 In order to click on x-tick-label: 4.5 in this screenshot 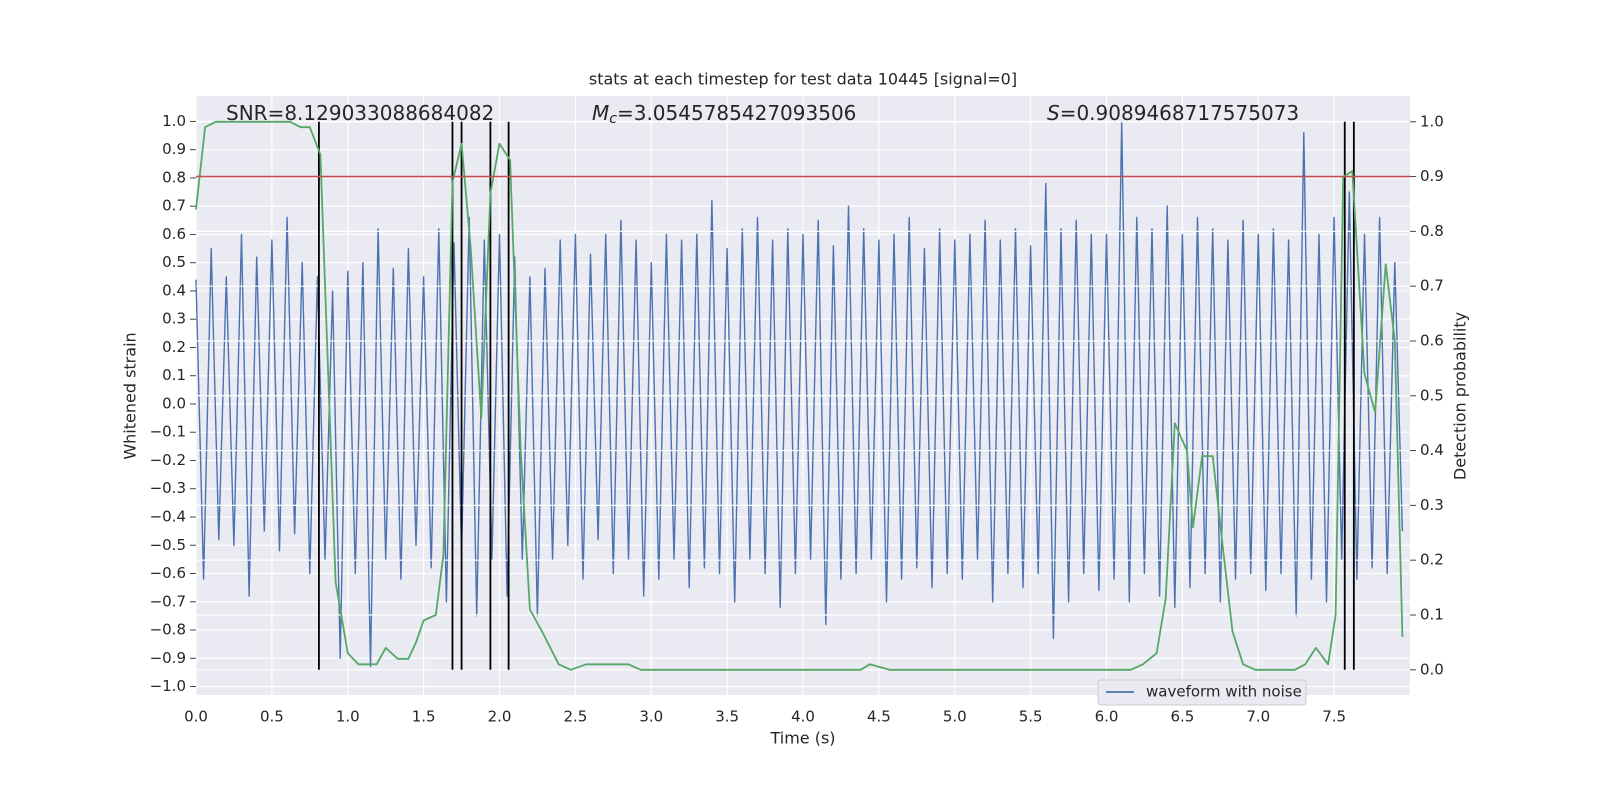, I will do `click(879, 717)`.